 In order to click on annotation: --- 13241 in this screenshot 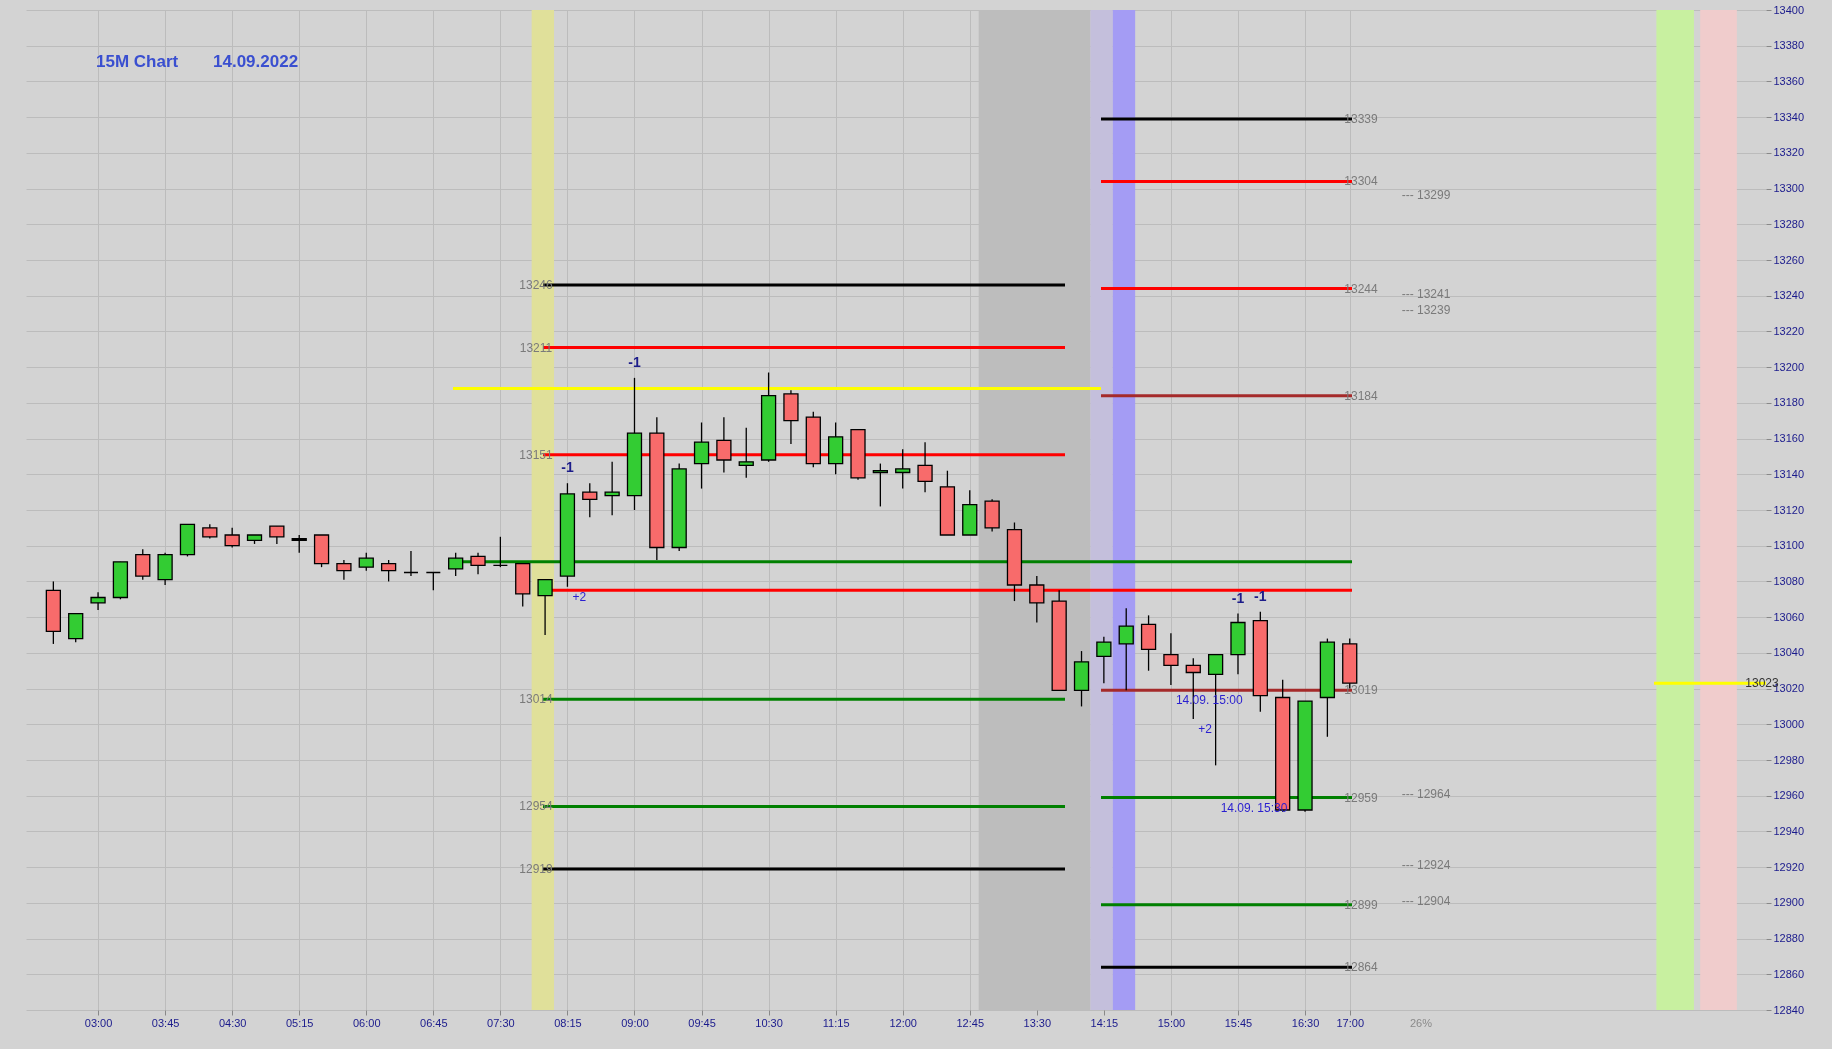, I will do `click(1426, 294)`.